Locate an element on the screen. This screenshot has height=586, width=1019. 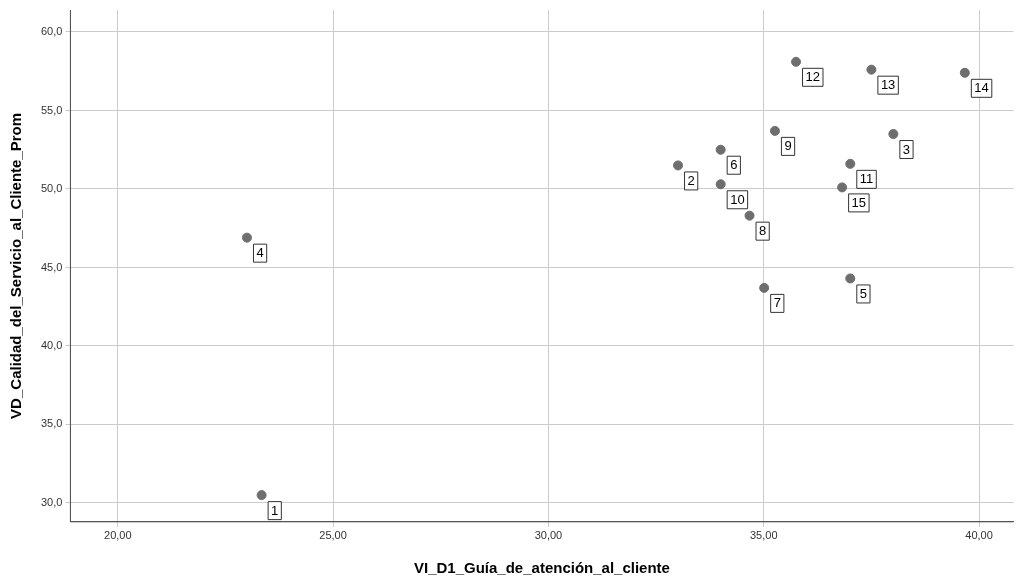
annotation: 7 is located at coordinates (777, 303).